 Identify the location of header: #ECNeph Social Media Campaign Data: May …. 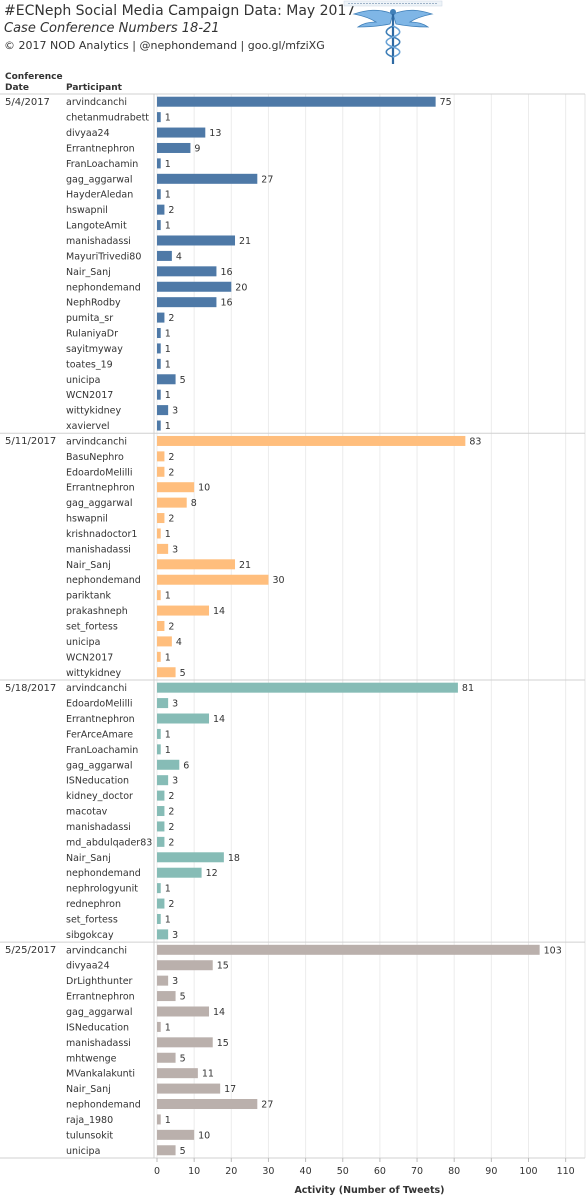
(293, 33).